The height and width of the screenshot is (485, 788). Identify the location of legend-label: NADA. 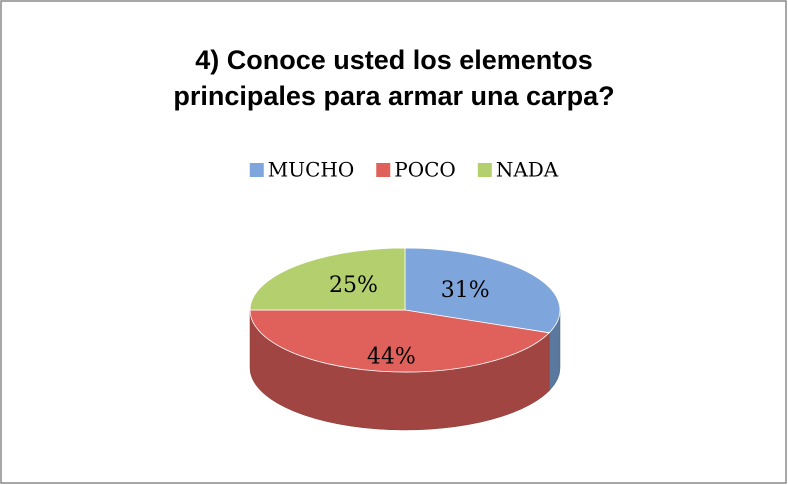
(527, 170).